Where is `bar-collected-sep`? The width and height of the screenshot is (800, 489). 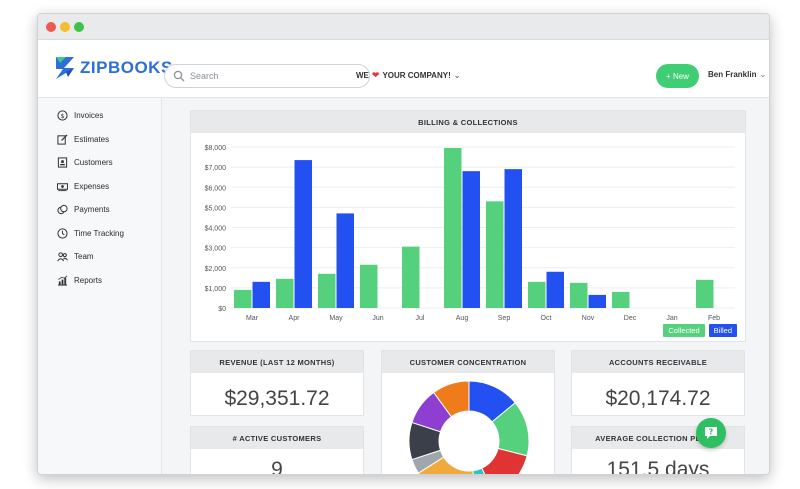
bar-collected-sep is located at coordinates (495, 254).